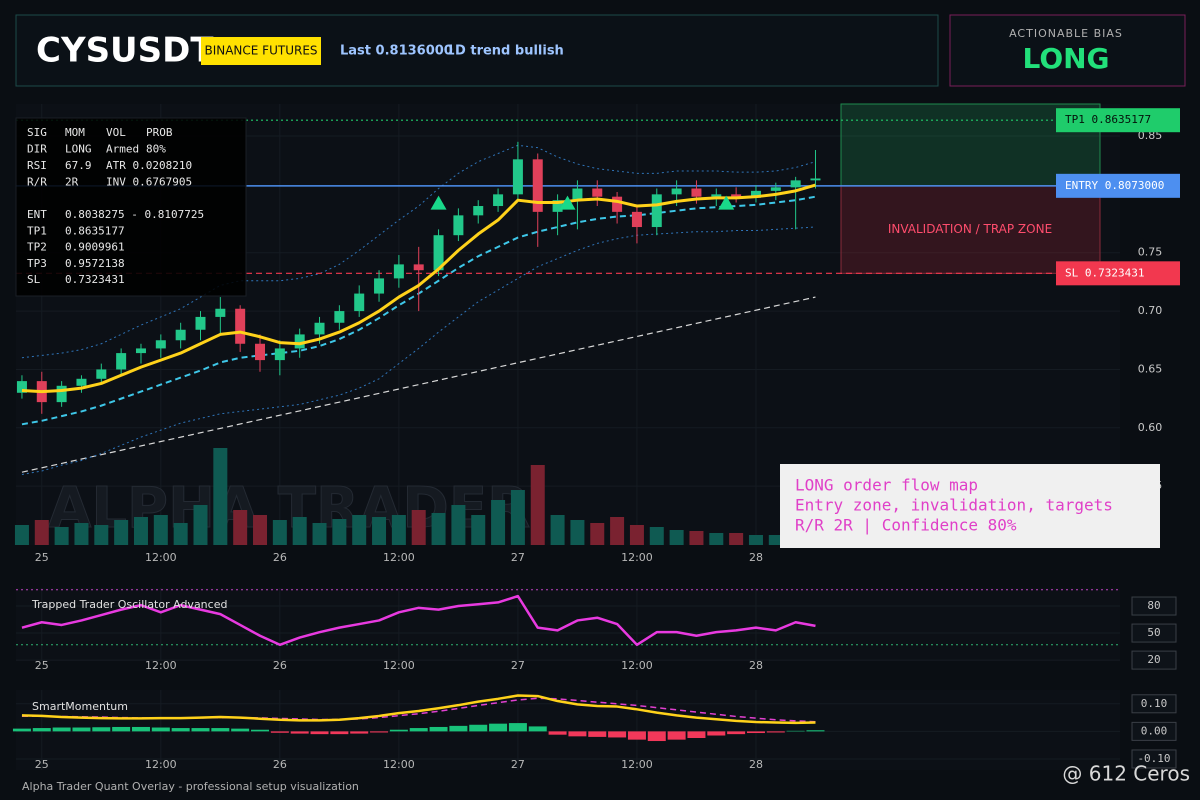  What do you see at coordinates (260, 51) in the screenshot?
I see `exchange: BINANCE FUTURES` at bounding box center [260, 51].